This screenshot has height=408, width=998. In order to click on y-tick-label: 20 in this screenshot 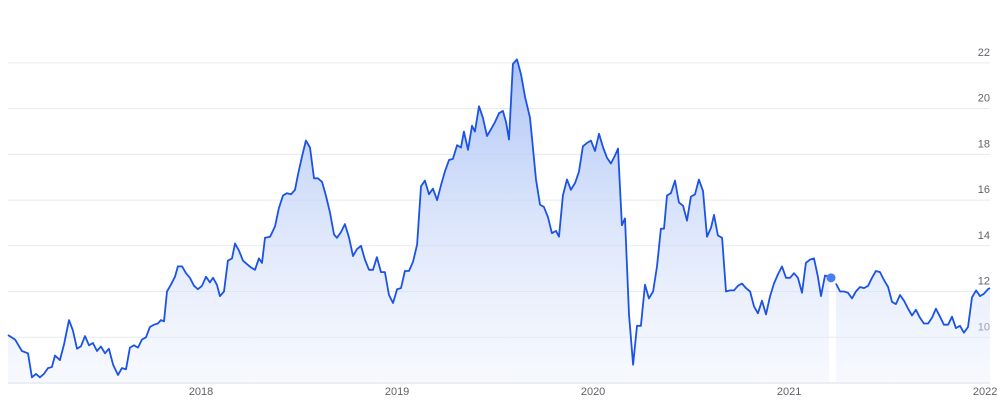, I will do `click(984, 99)`.